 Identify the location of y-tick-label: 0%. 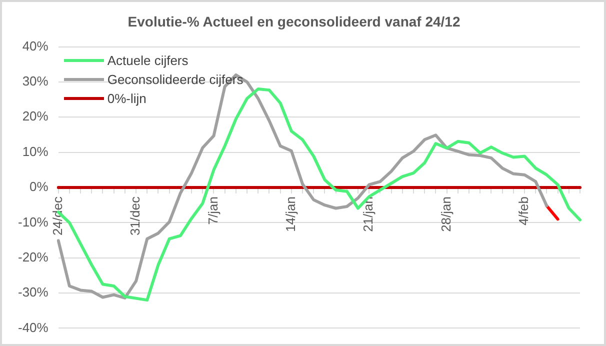
(39, 186).